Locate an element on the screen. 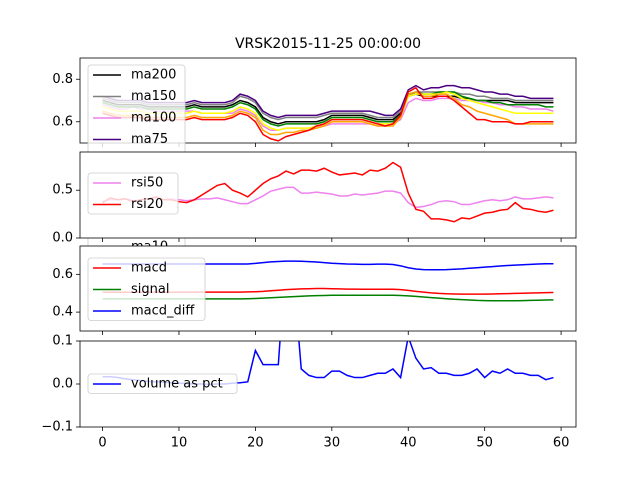 The width and height of the screenshot is (640, 480). legend-label: ma100 is located at coordinates (153, 118).